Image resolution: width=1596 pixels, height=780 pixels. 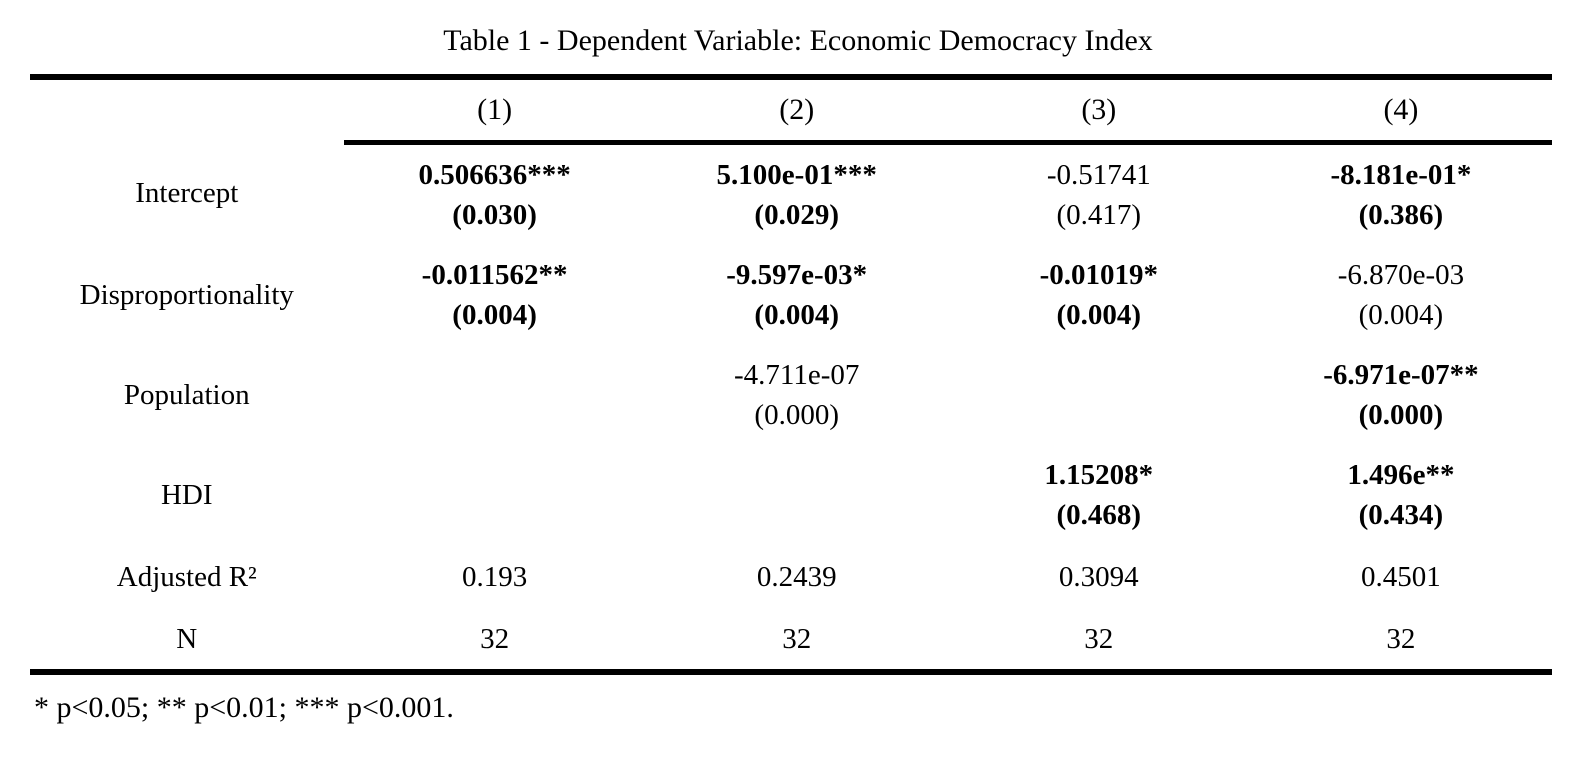 I want to click on std-error-value: (0.417), so click(x=1099, y=215).